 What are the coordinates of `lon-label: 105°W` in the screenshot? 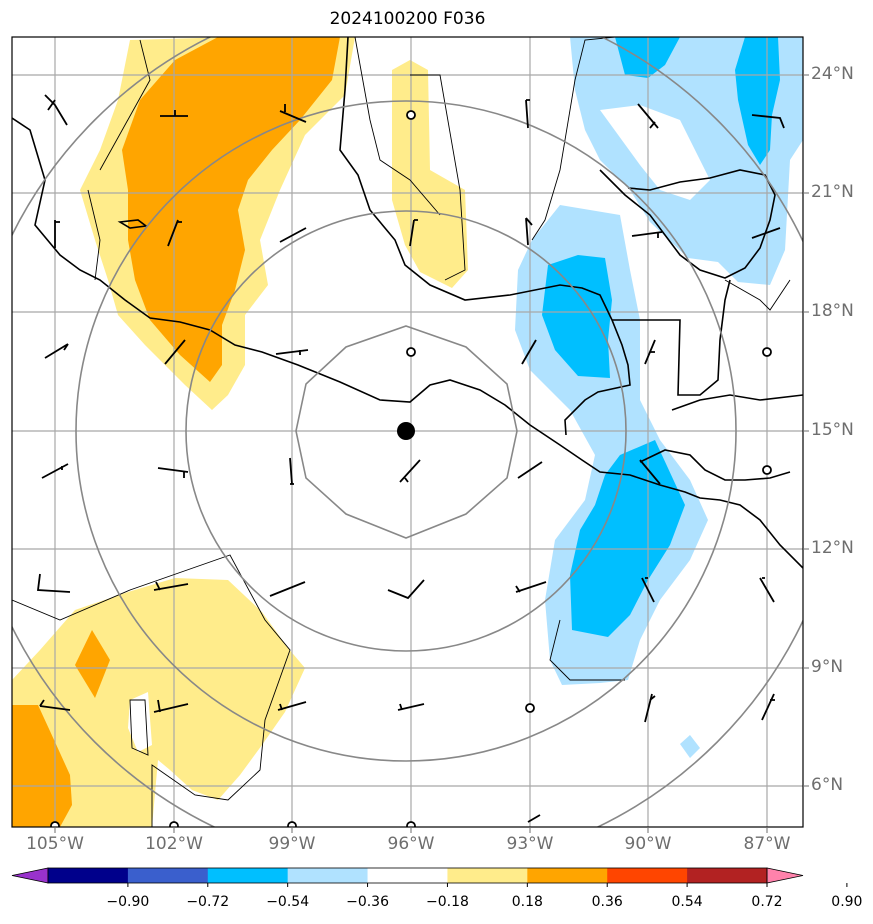 It's located at (55, 844).